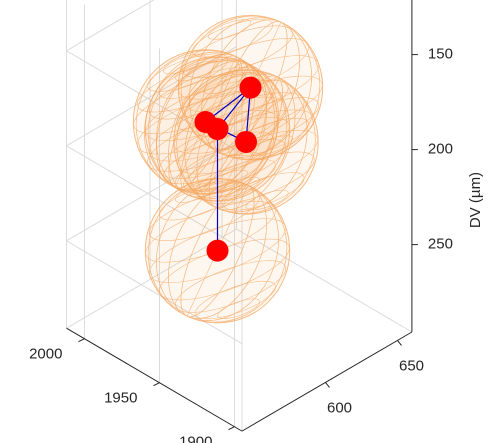  Describe the element at coordinates (195, 438) in the screenshot. I see `x-tick-label: 1900` at that location.